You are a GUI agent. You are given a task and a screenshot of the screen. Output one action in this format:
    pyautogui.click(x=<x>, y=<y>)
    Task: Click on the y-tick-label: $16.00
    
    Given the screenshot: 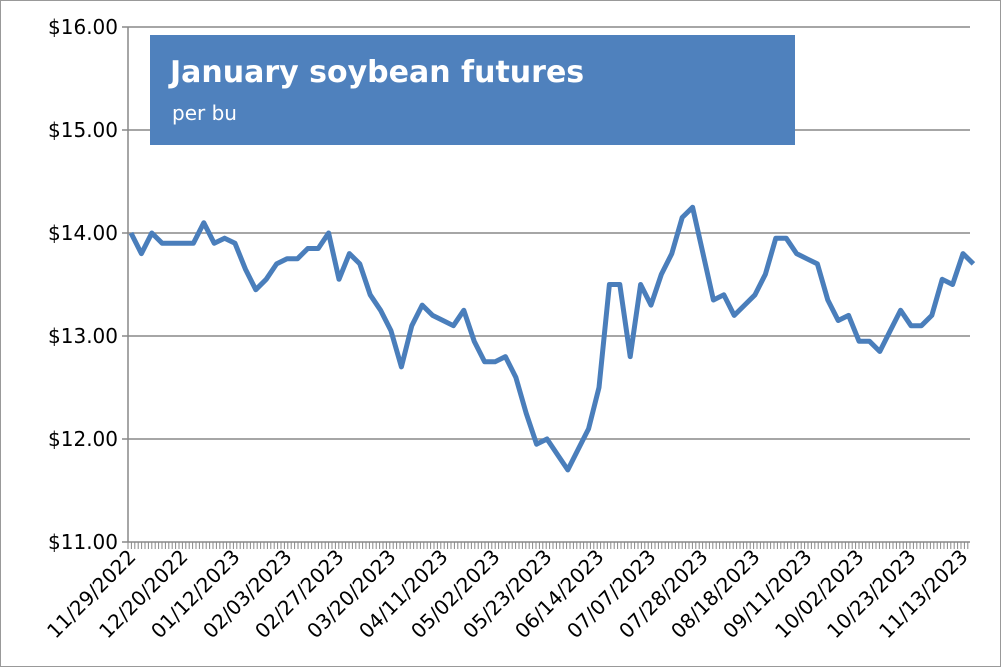 What is the action you would take?
    pyautogui.click(x=83, y=27)
    